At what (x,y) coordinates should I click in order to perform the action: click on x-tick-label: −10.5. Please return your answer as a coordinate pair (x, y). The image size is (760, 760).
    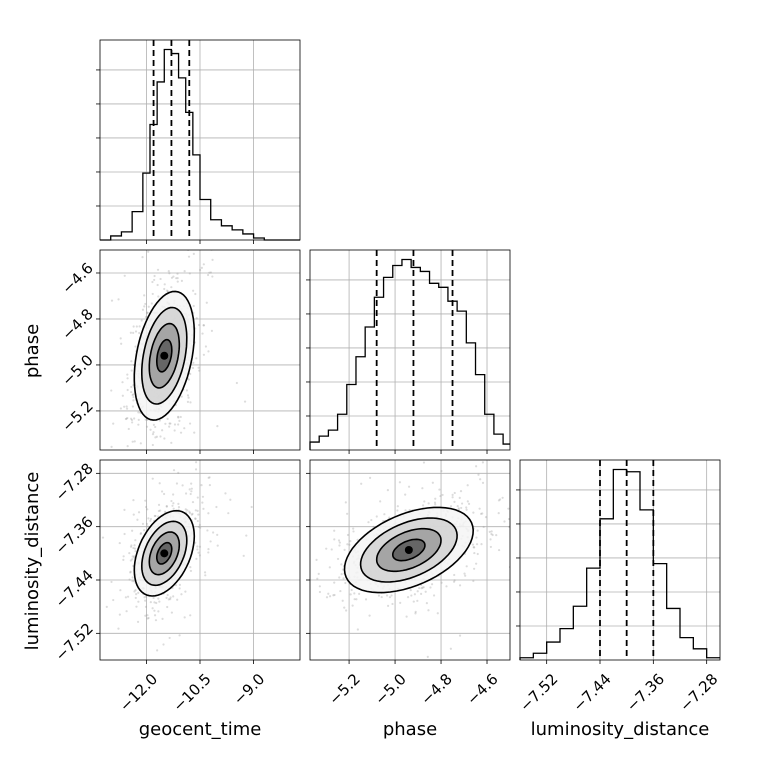
    Looking at the image, I should click on (192, 692).